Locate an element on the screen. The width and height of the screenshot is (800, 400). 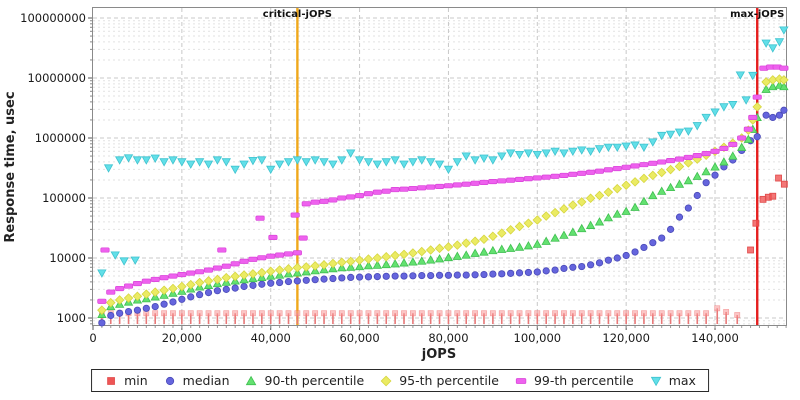
critical-jOPS-label: critical-jOPS is located at coordinates (297, 14).